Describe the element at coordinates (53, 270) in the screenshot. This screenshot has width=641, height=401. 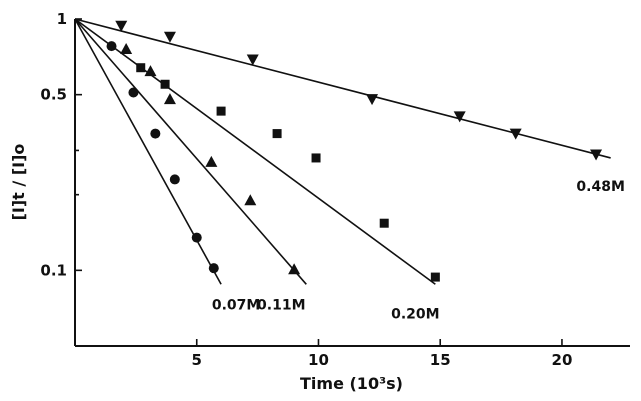
I see `y-tick-label: 0.1` at that location.